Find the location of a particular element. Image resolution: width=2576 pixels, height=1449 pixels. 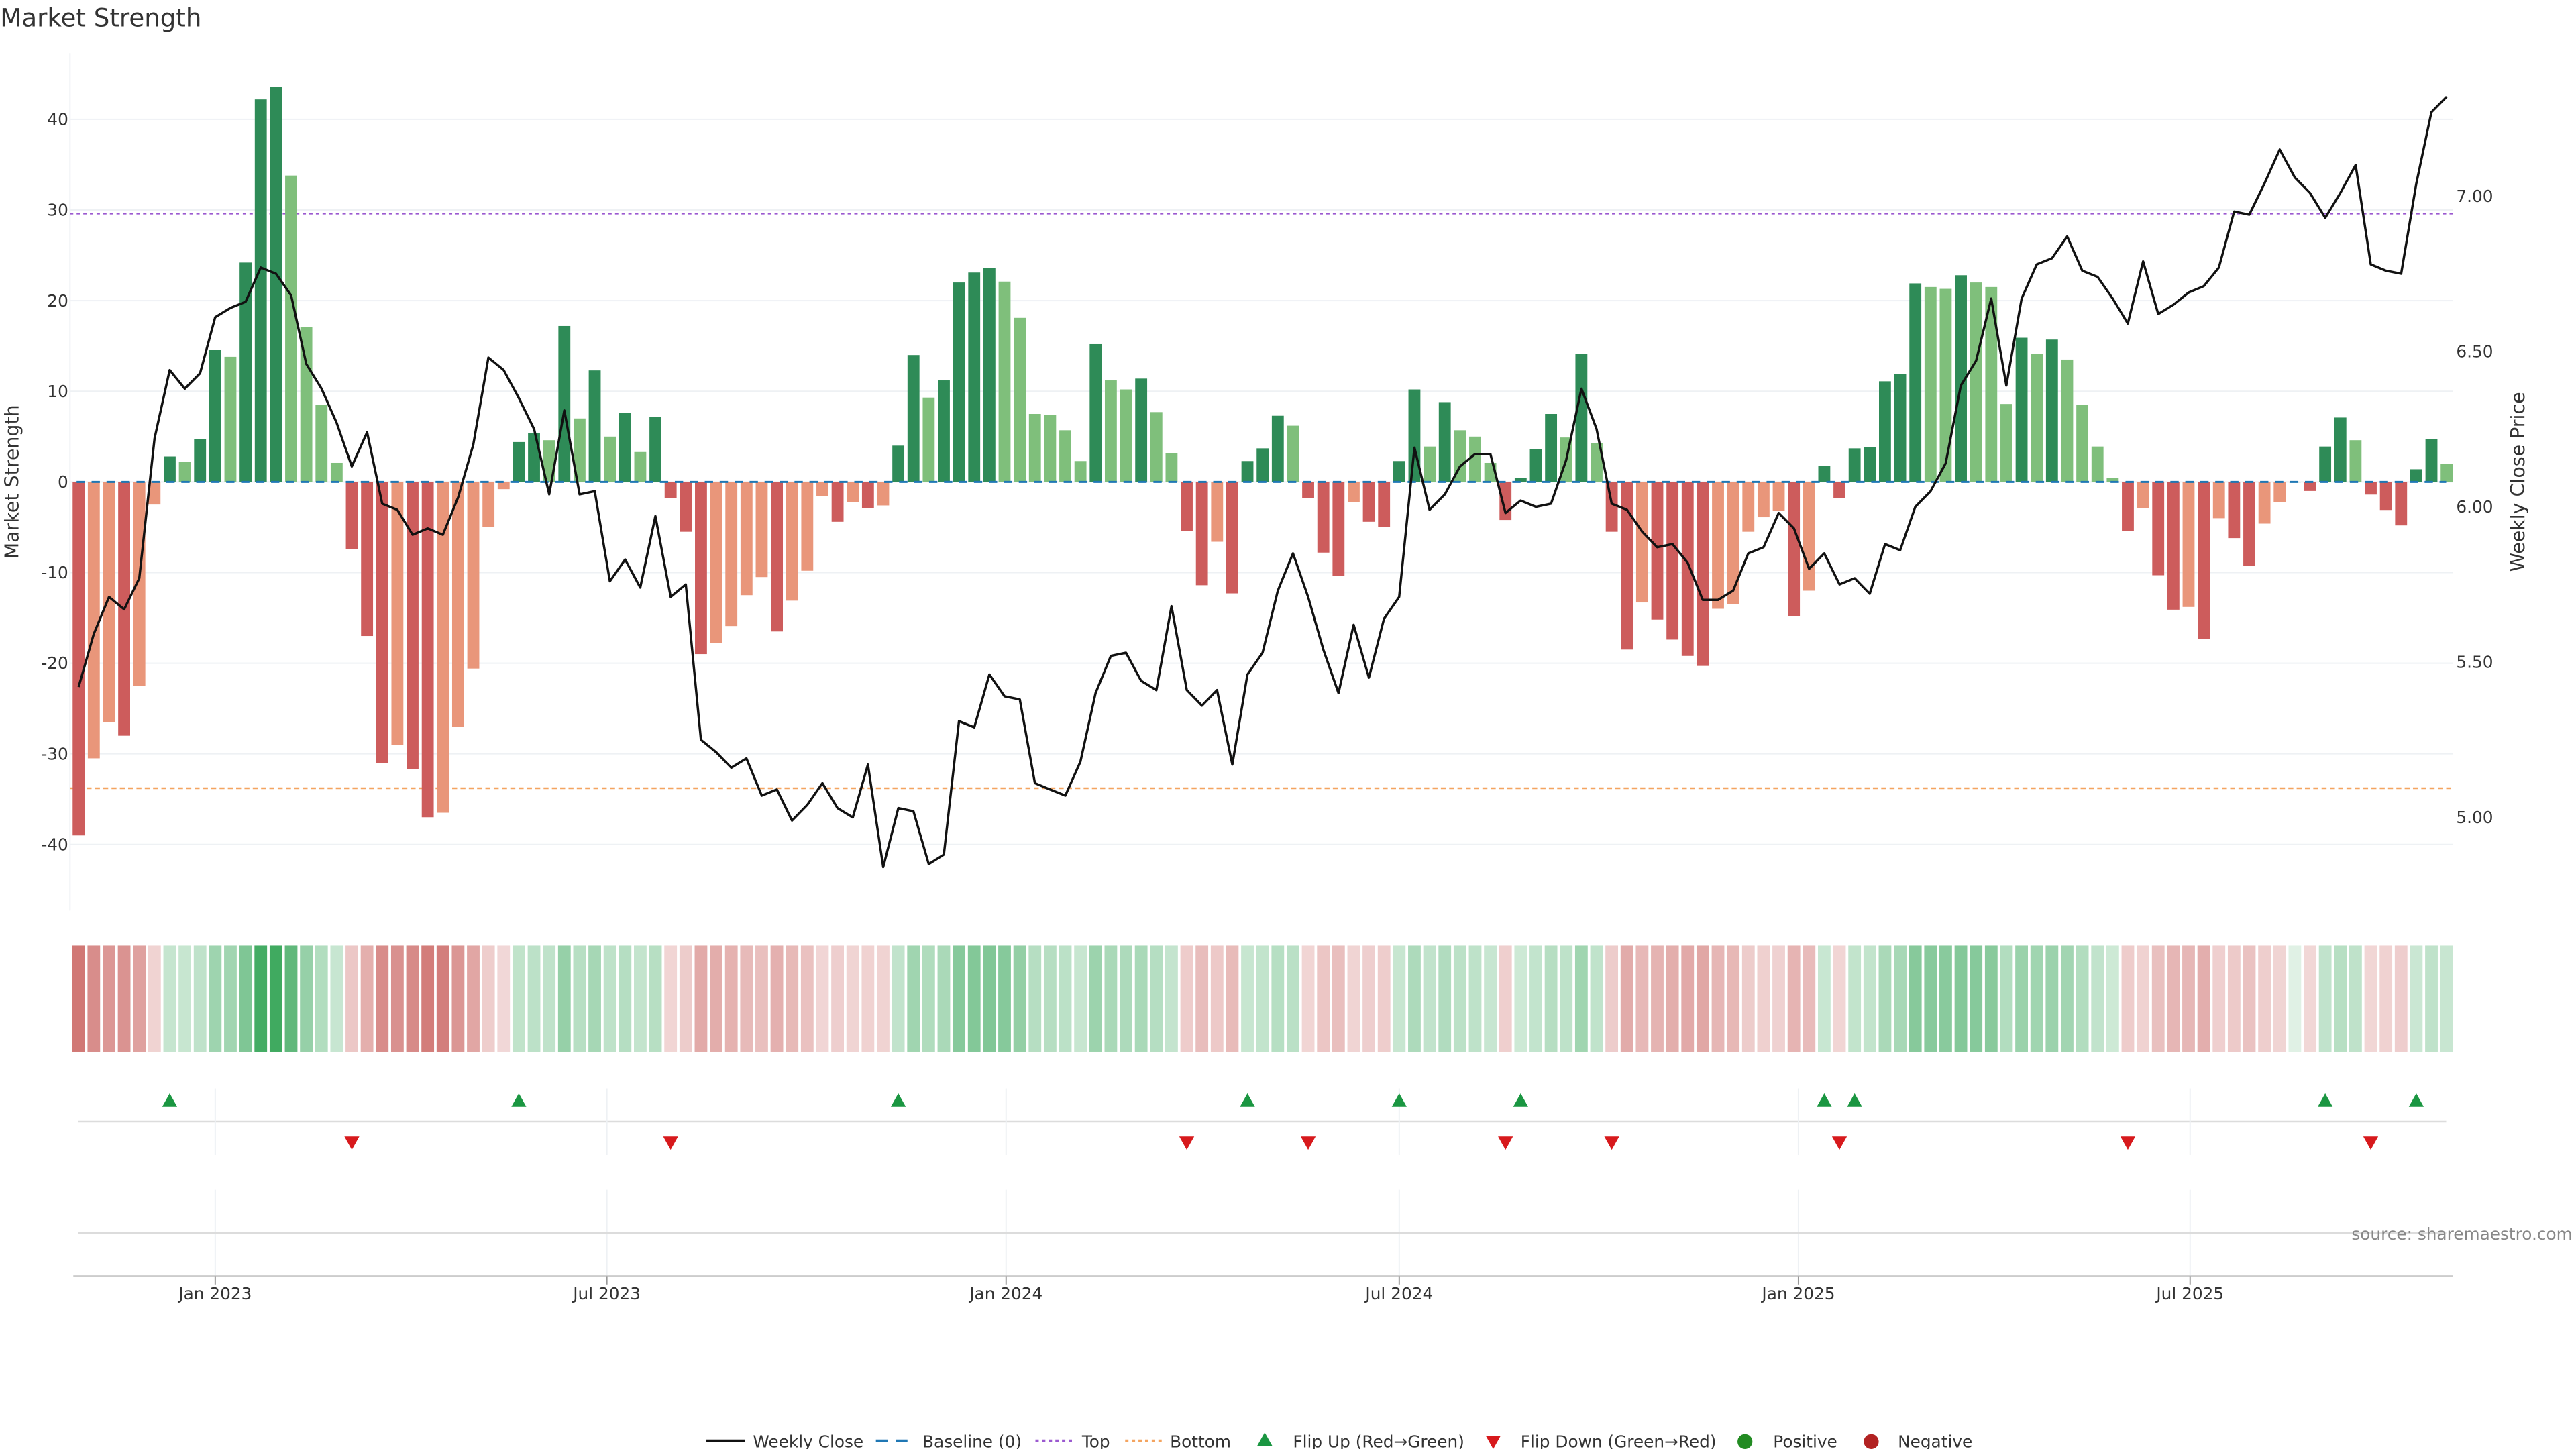

left-tick-label: -30 is located at coordinates (54, 753).